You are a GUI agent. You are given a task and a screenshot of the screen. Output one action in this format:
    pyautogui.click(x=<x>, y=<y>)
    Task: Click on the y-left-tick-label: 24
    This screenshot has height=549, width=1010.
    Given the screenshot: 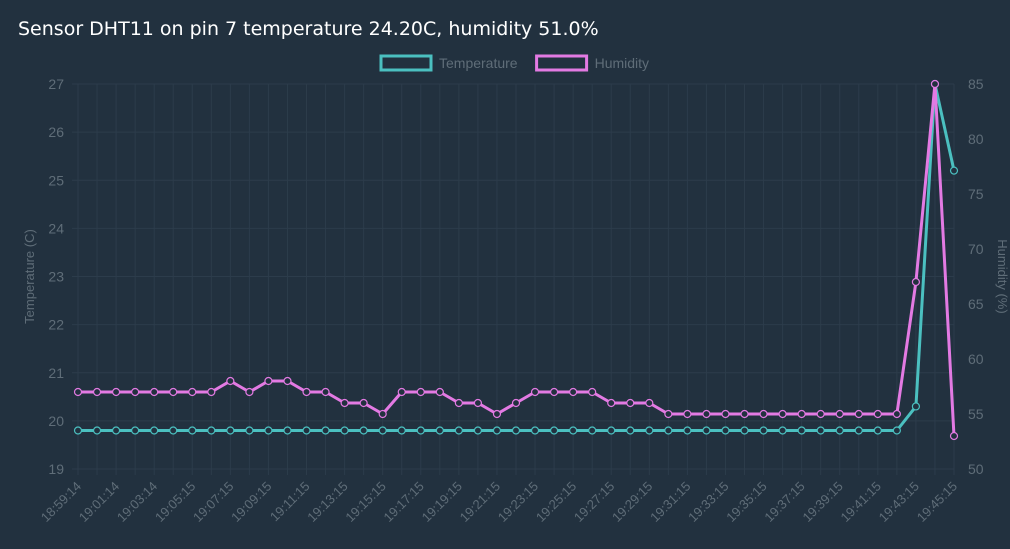 What is the action you would take?
    pyautogui.click(x=56, y=228)
    